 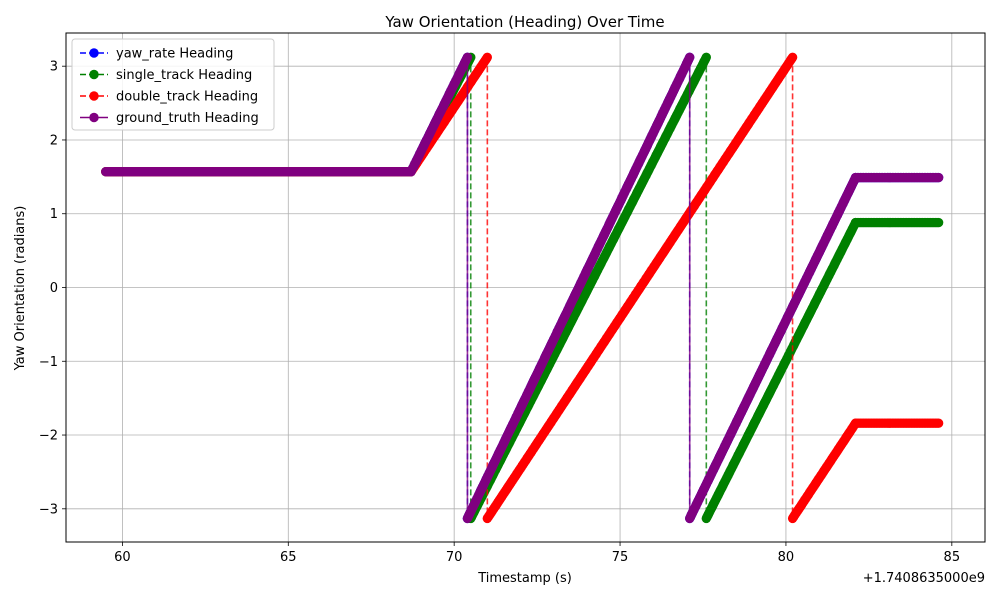 What do you see at coordinates (524, 22) in the screenshot?
I see `chart-title: Yaw Orientation (Heading) Over Time` at bounding box center [524, 22].